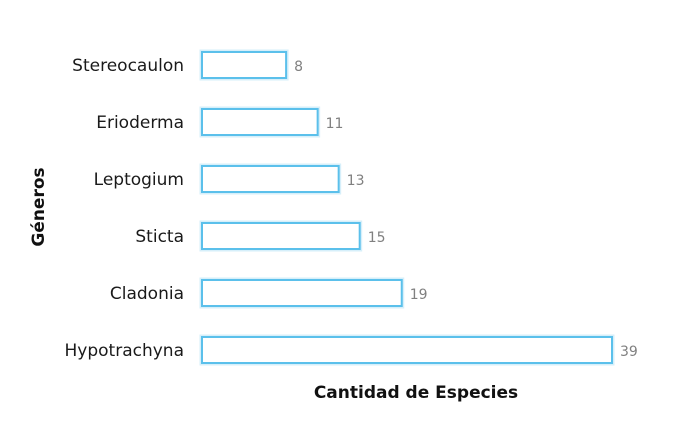 The height and width of the screenshot is (441, 700). Describe the element at coordinates (124, 351) in the screenshot. I see `category-label-hypotrachyna: Hypotrachyna` at that location.